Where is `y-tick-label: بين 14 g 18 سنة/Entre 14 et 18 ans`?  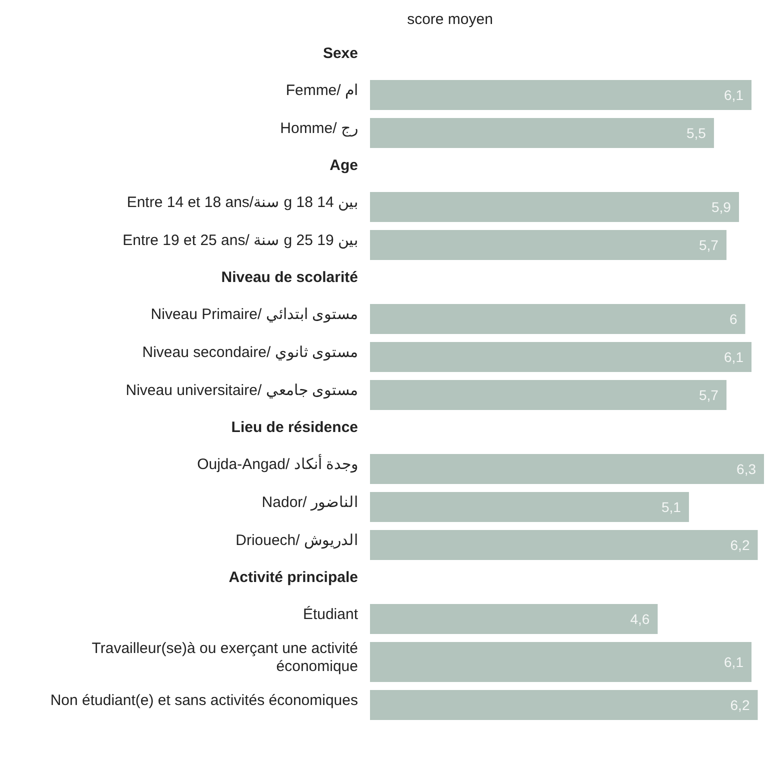
y-tick-label: بين 14 g 18 سنة/Entre 14 et 18 ans is located at coordinates (242, 203).